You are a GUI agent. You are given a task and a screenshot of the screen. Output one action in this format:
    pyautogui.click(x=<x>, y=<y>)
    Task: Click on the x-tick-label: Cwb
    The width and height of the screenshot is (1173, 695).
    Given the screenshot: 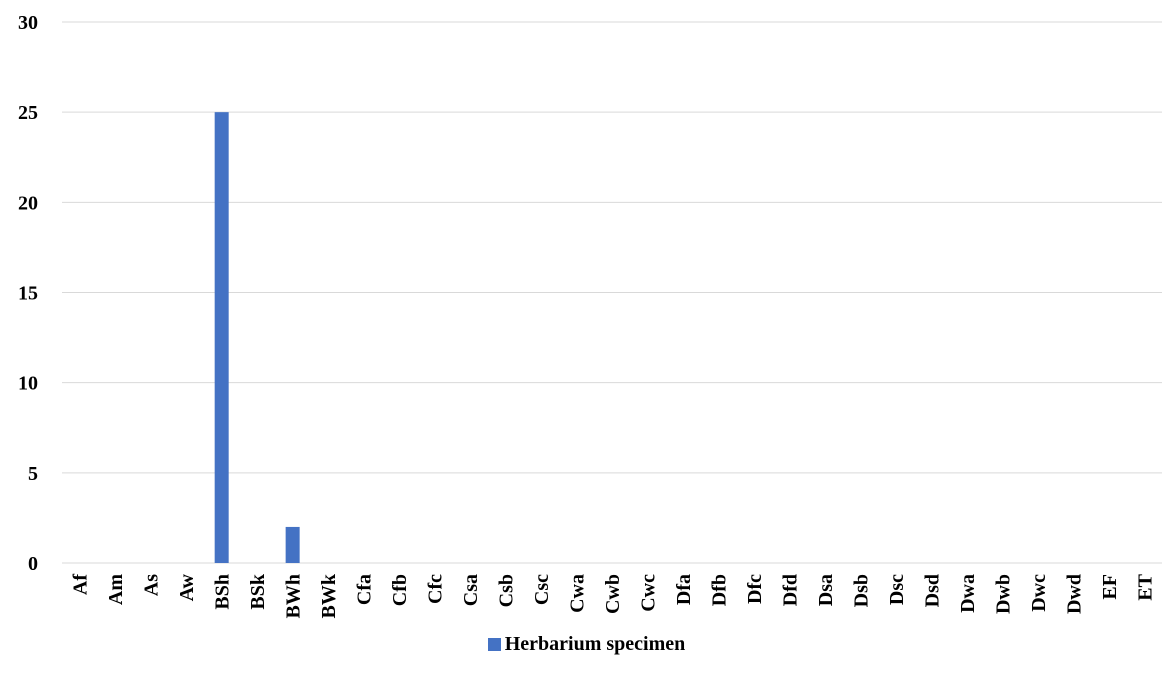 What is the action you would take?
    pyautogui.click(x=613, y=594)
    